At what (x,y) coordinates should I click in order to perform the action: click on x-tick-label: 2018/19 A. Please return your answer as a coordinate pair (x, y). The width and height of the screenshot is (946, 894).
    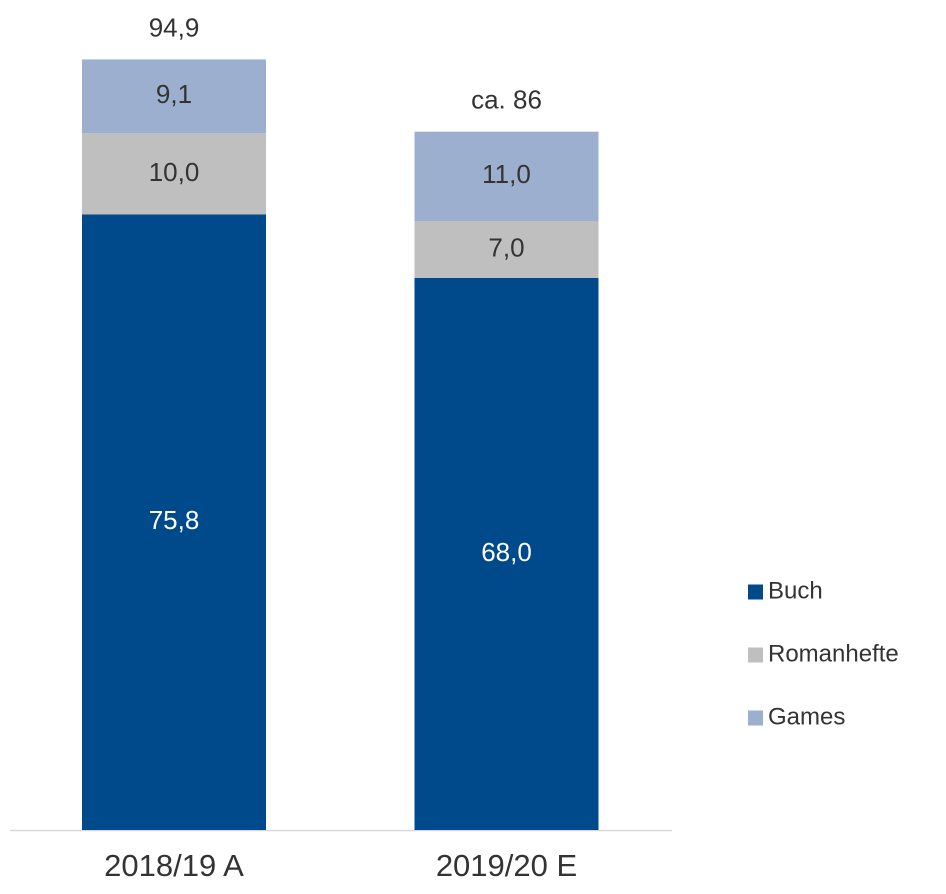
    Looking at the image, I should click on (174, 865).